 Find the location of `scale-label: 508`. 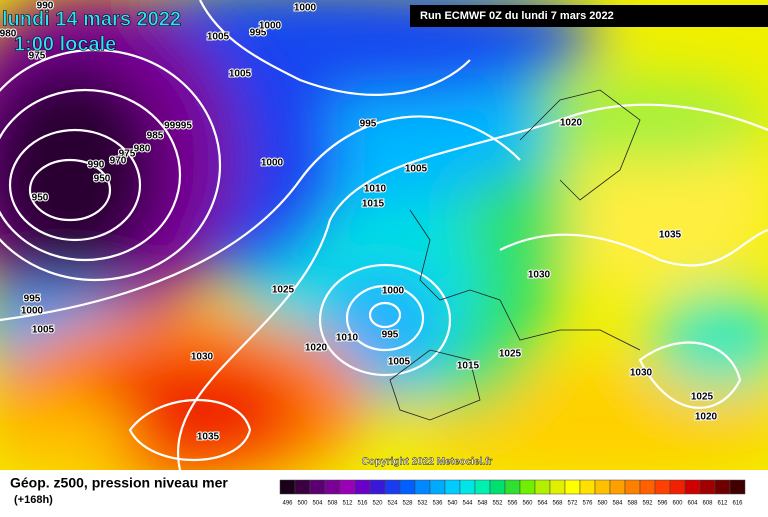

scale-label: 508 is located at coordinates (332, 504).